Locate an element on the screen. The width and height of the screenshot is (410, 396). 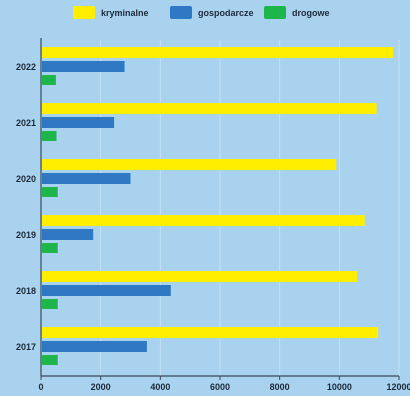
bar-gospodarcze-2019 is located at coordinates (68, 234).